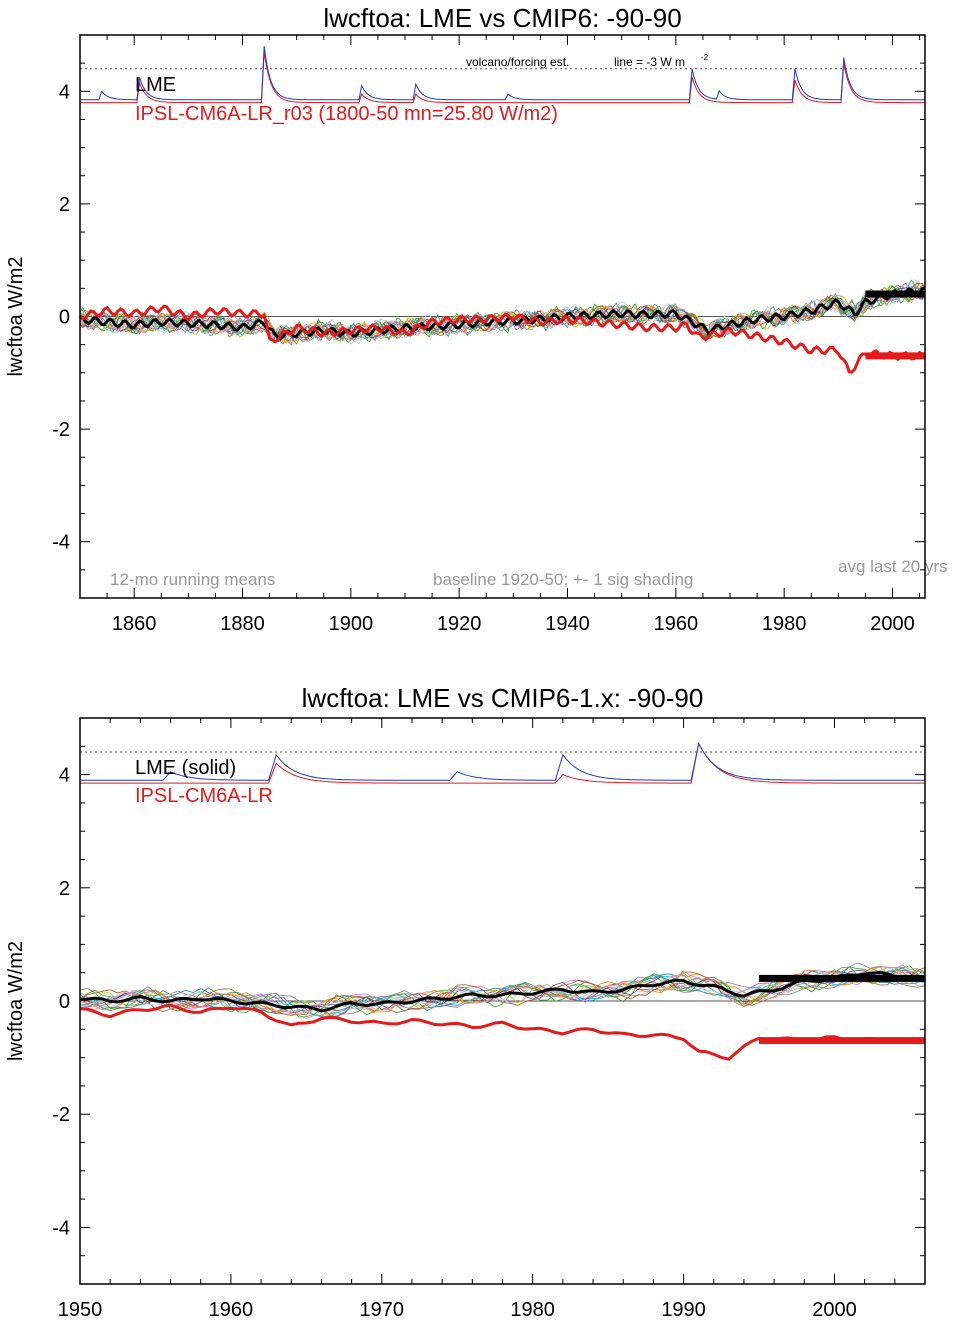 The image size is (963, 1325). Describe the element at coordinates (503, 698) in the screenshot. I see `chart-title: lwcftoa: LME vs CMIP6-1.x: -90-90` at that location.